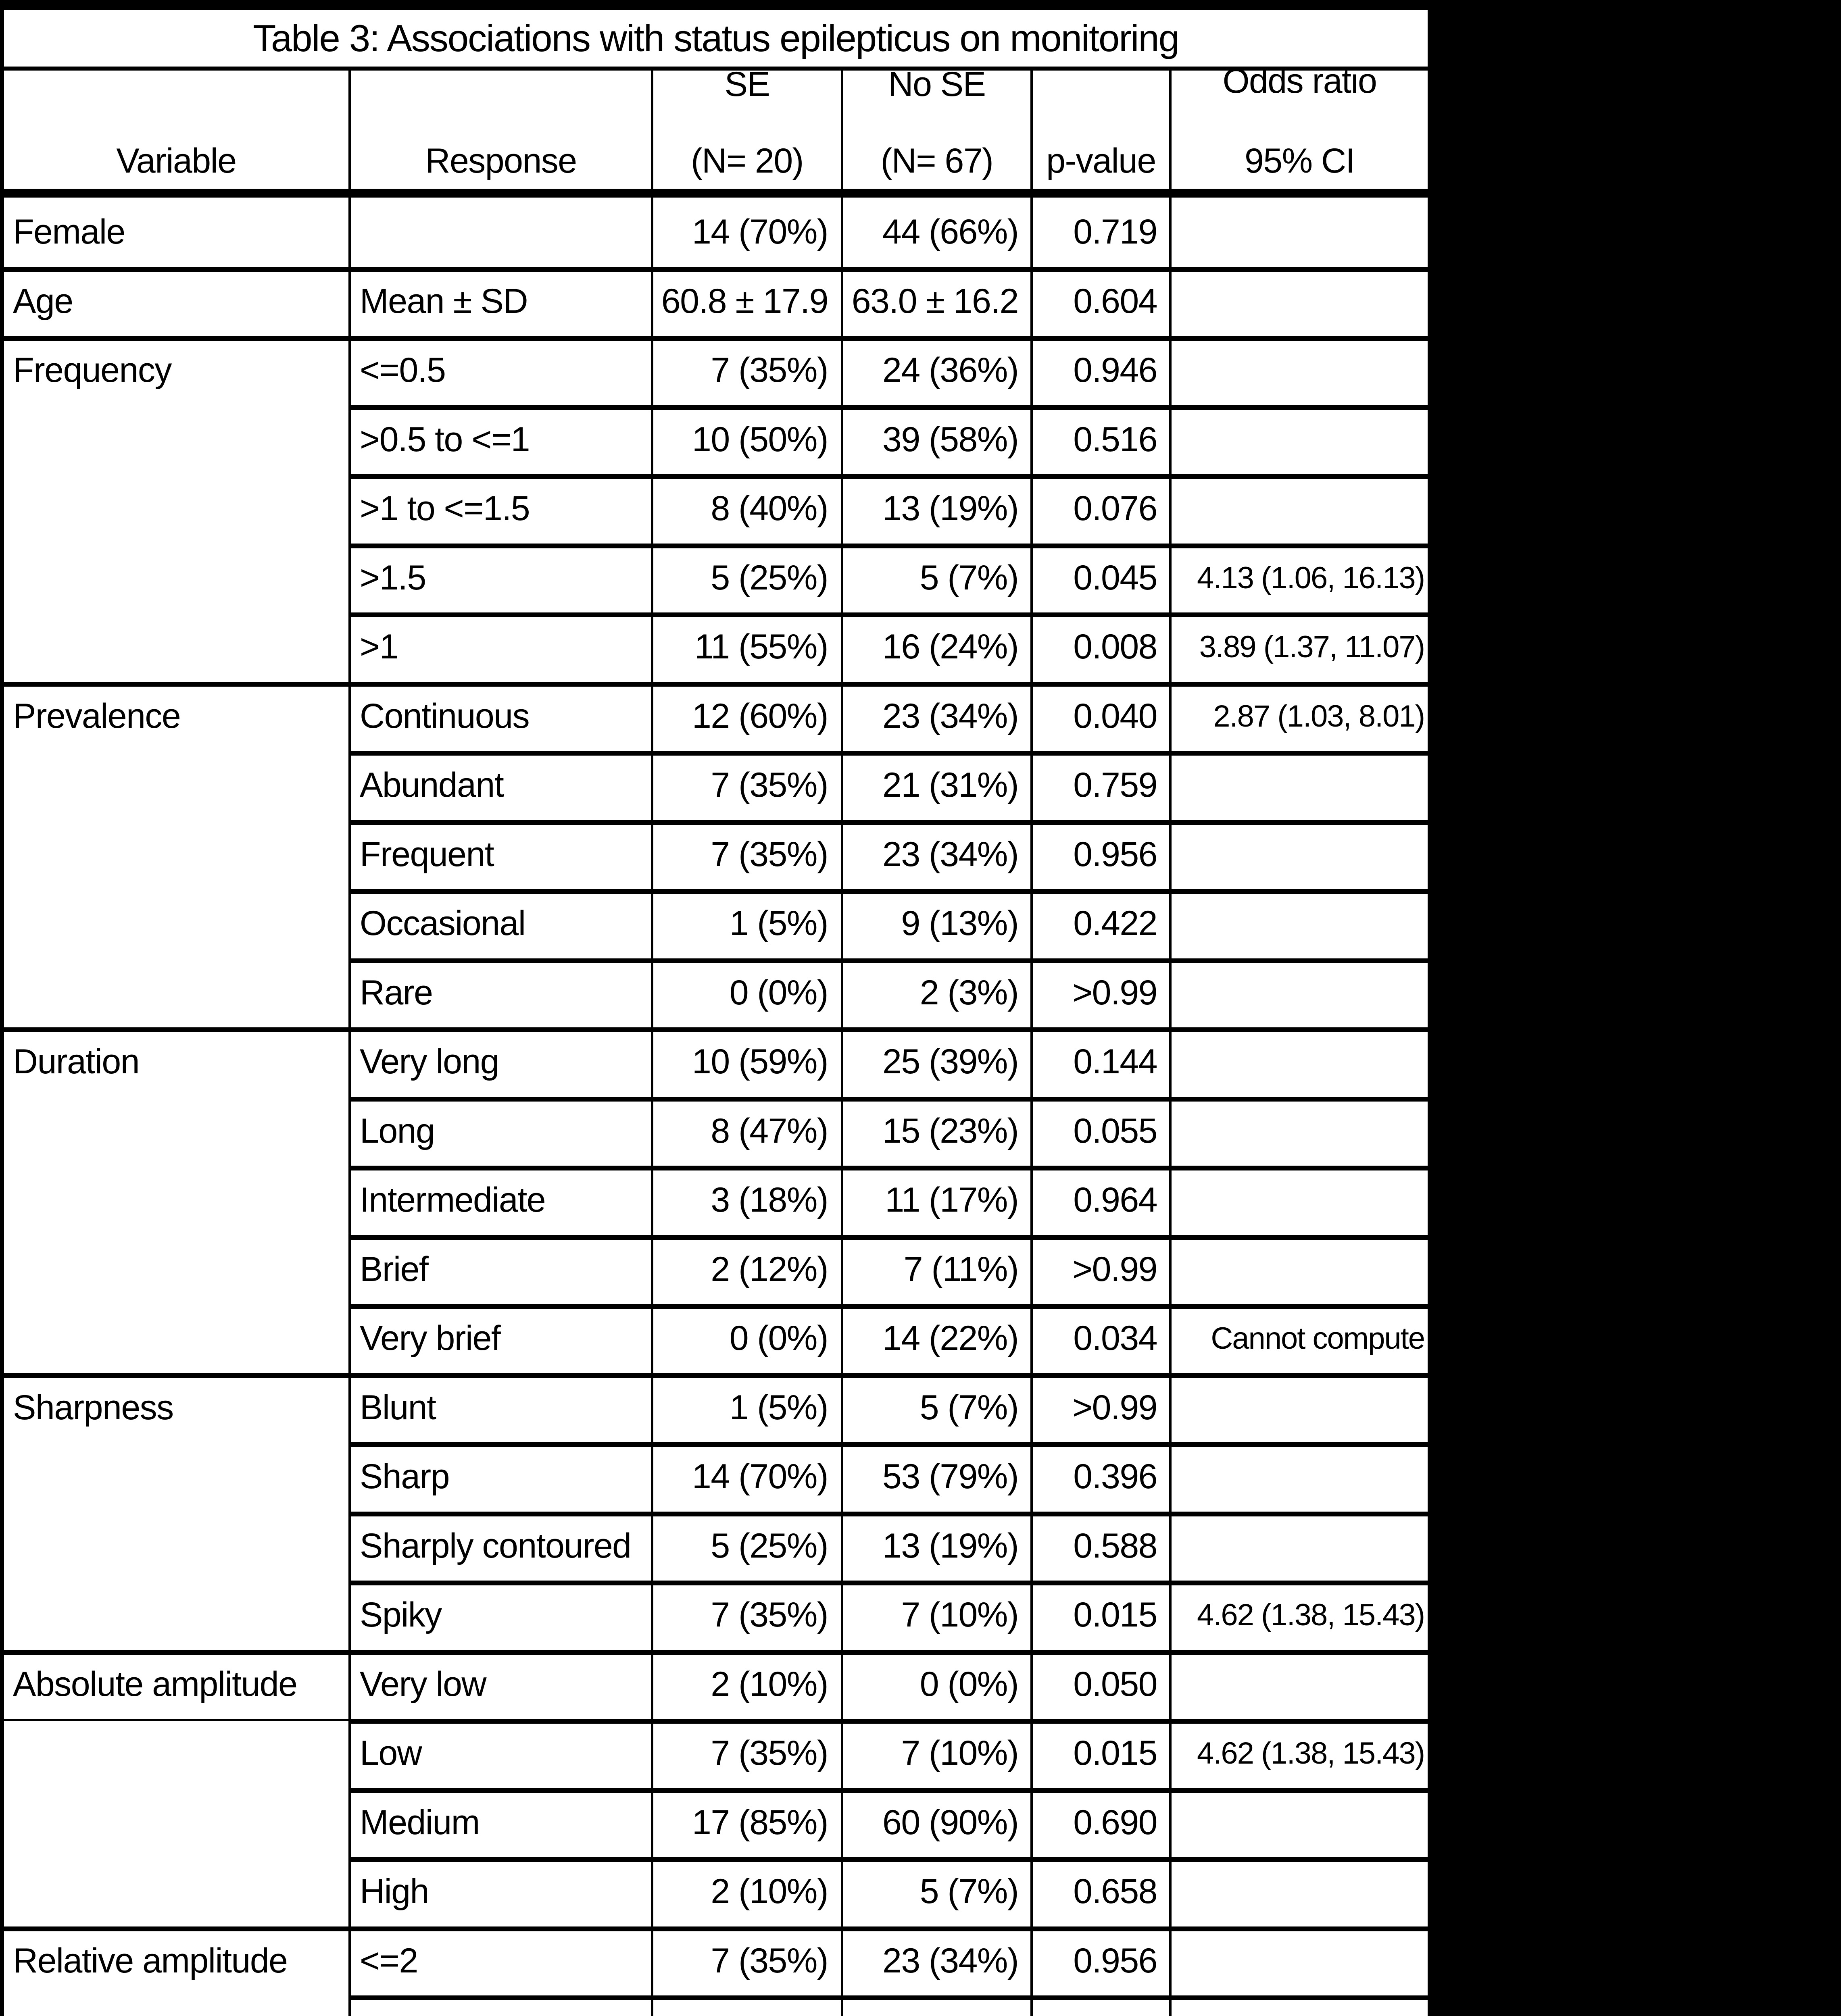 This screenshot has width=1841, height=2016. What do you see at coordinates (502, 439) in the screenshot?
I see `response-cell: >0.5 to <=1` at bounding box center [502, 439].